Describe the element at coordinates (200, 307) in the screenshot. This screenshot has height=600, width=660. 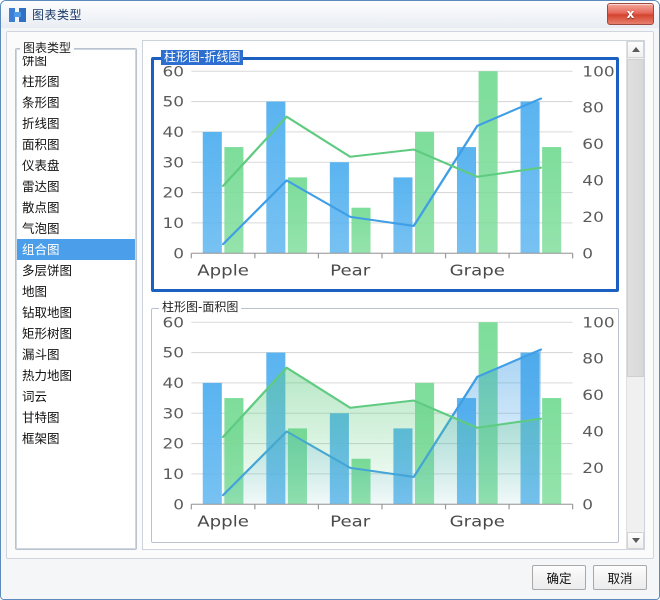
I see `panel-title-bar-area: 柱形图-面积图` at that location.